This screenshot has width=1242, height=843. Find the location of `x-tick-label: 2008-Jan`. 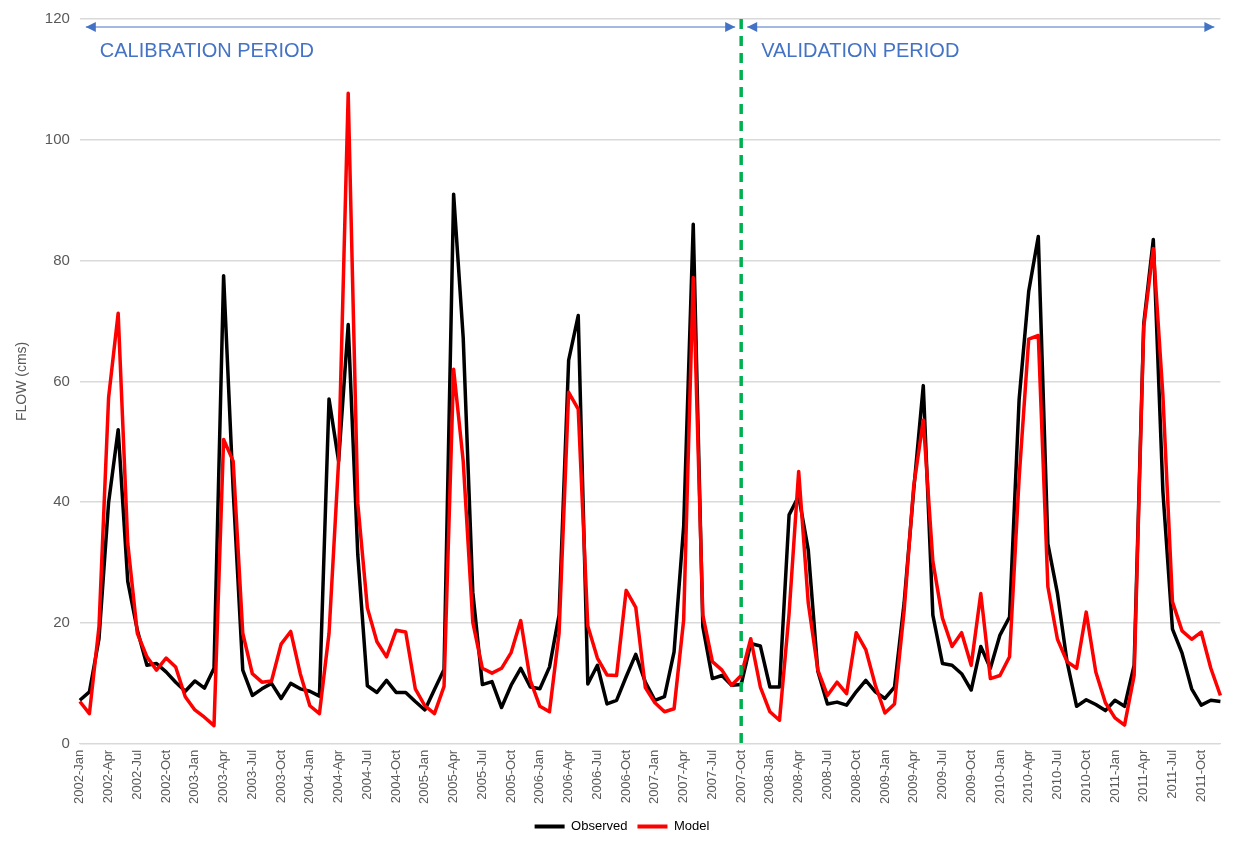

x-tick-label: 2008-Jan is located at coordinates (769, 777).